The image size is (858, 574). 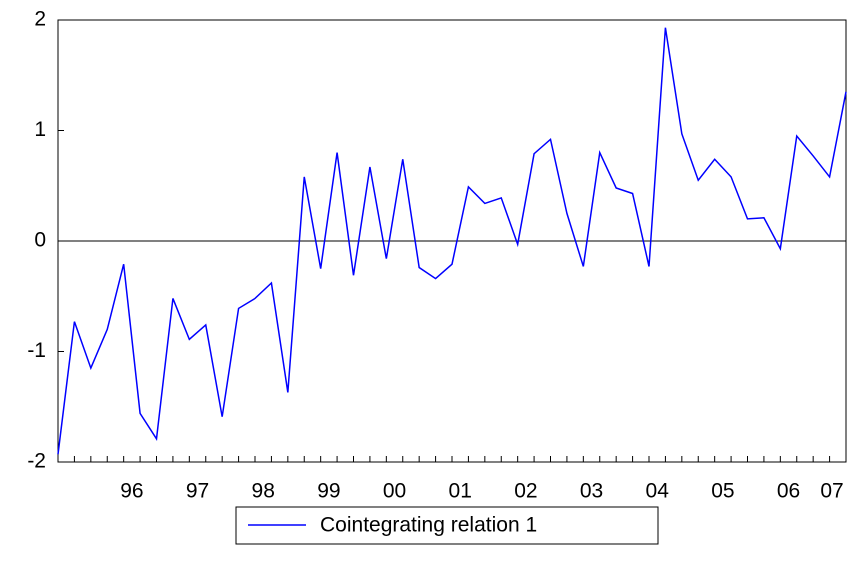 I want to click on x-tick-label: 06, so click(x=788, y=491).